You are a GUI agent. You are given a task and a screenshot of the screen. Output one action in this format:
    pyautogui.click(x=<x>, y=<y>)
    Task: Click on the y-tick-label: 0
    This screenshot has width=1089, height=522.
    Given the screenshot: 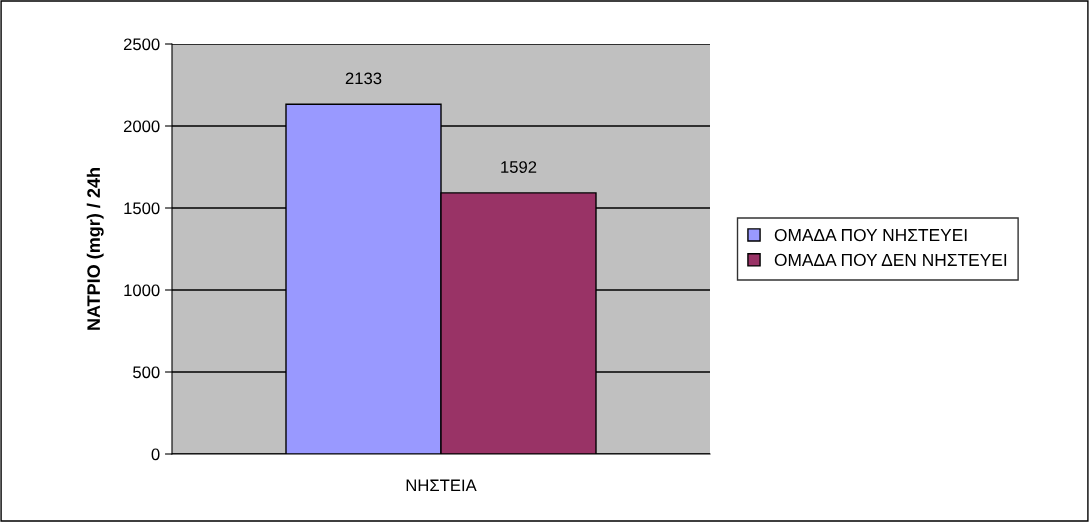 What is the action you would take?
    pyautogui.click(x=155, y=454)
    